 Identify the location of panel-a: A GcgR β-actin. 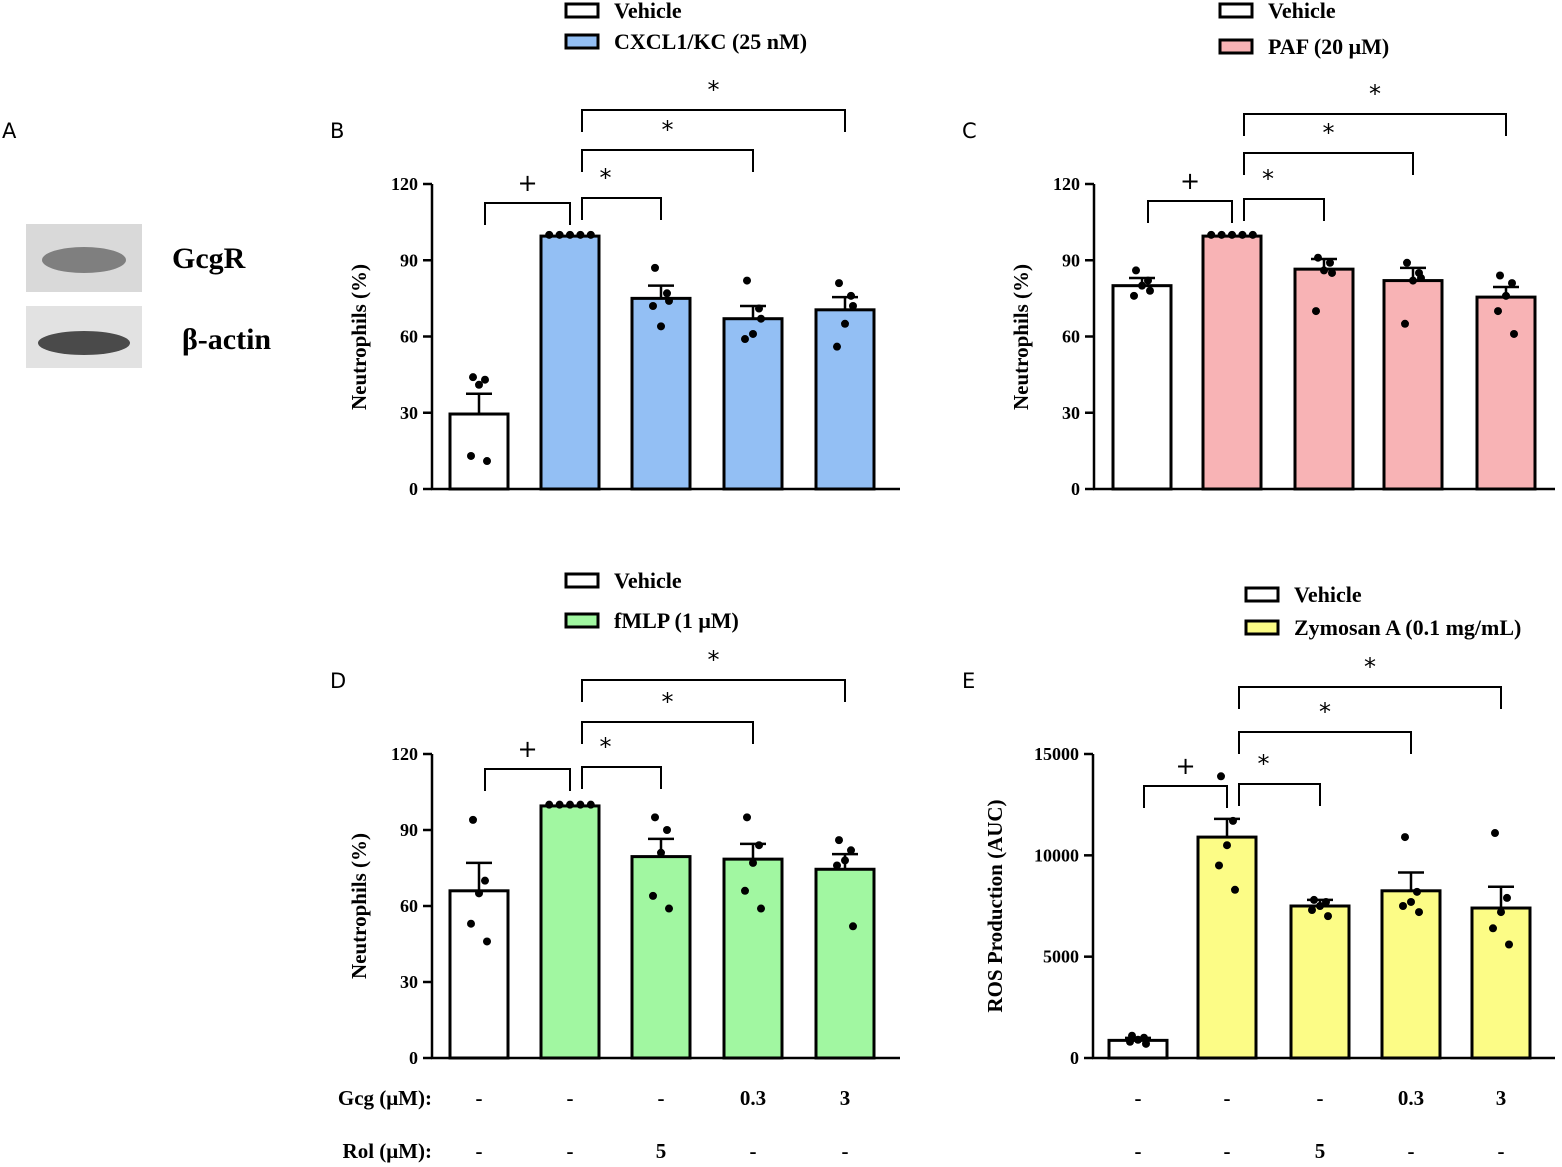
(136, 243).